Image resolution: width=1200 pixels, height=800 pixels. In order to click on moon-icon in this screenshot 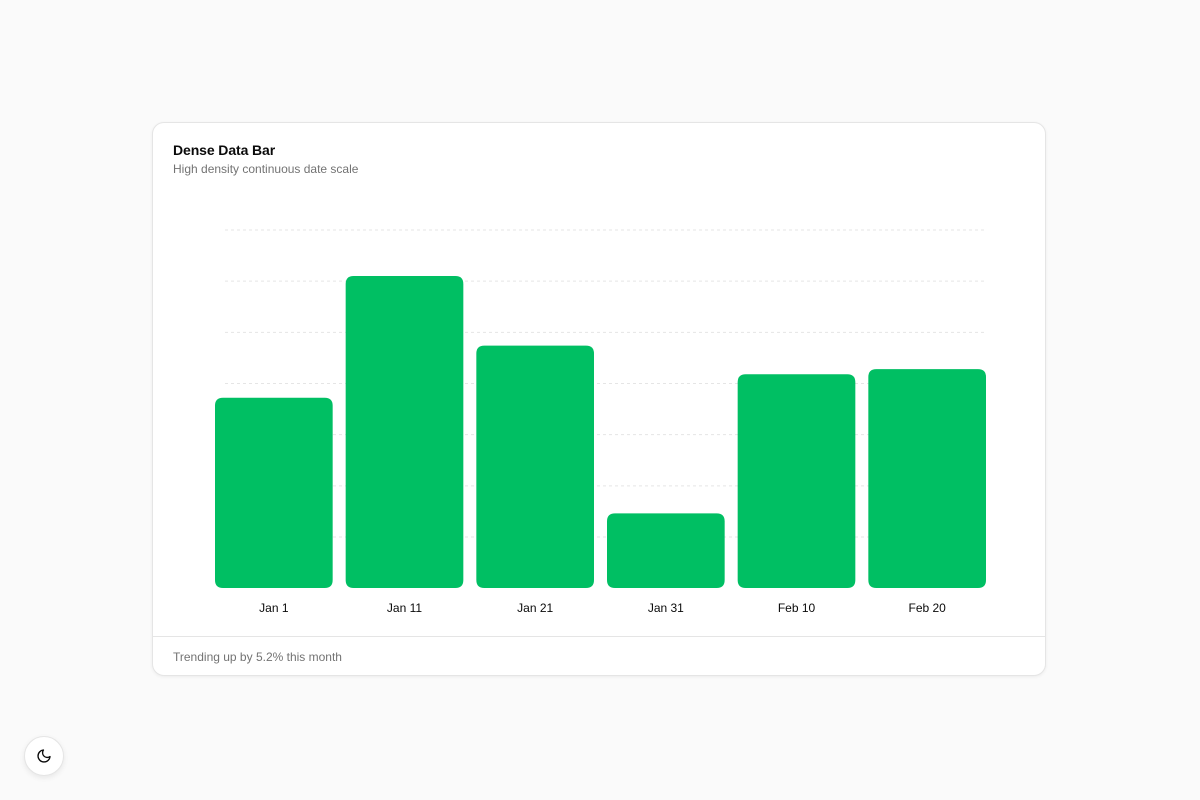, I will do `click(44, 756)`.